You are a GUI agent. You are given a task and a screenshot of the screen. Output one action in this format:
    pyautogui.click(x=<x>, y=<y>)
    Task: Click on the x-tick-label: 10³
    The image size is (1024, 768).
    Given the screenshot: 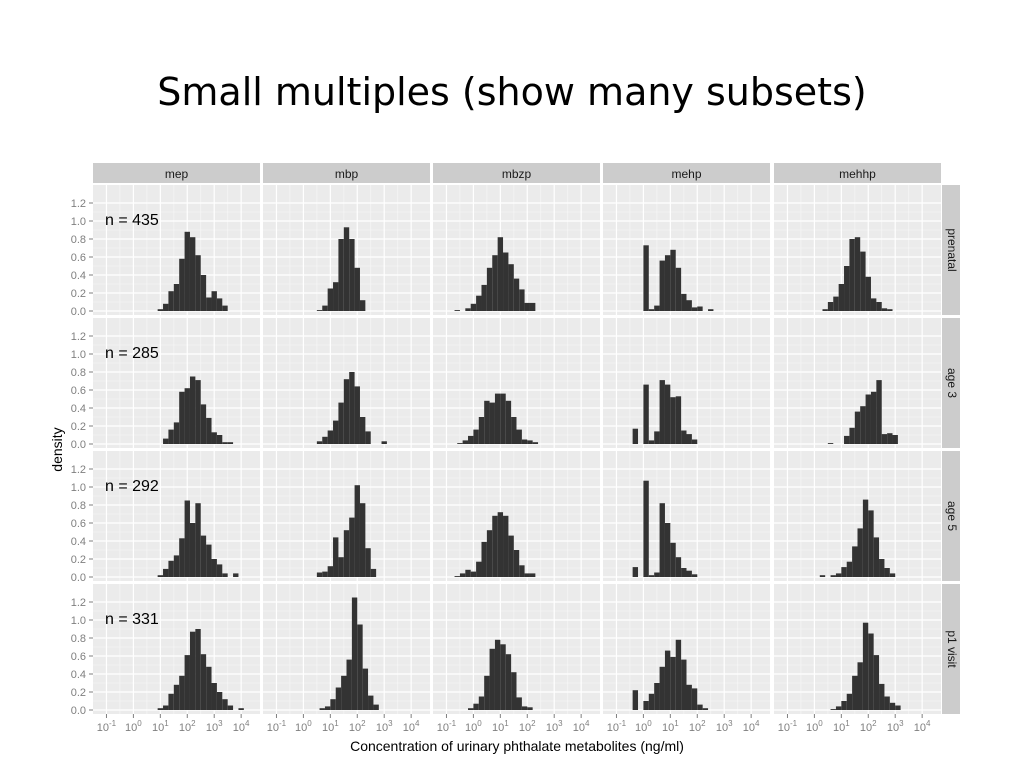 What is the action you would take?
    pyautogui.click(x=214, y=726)
    